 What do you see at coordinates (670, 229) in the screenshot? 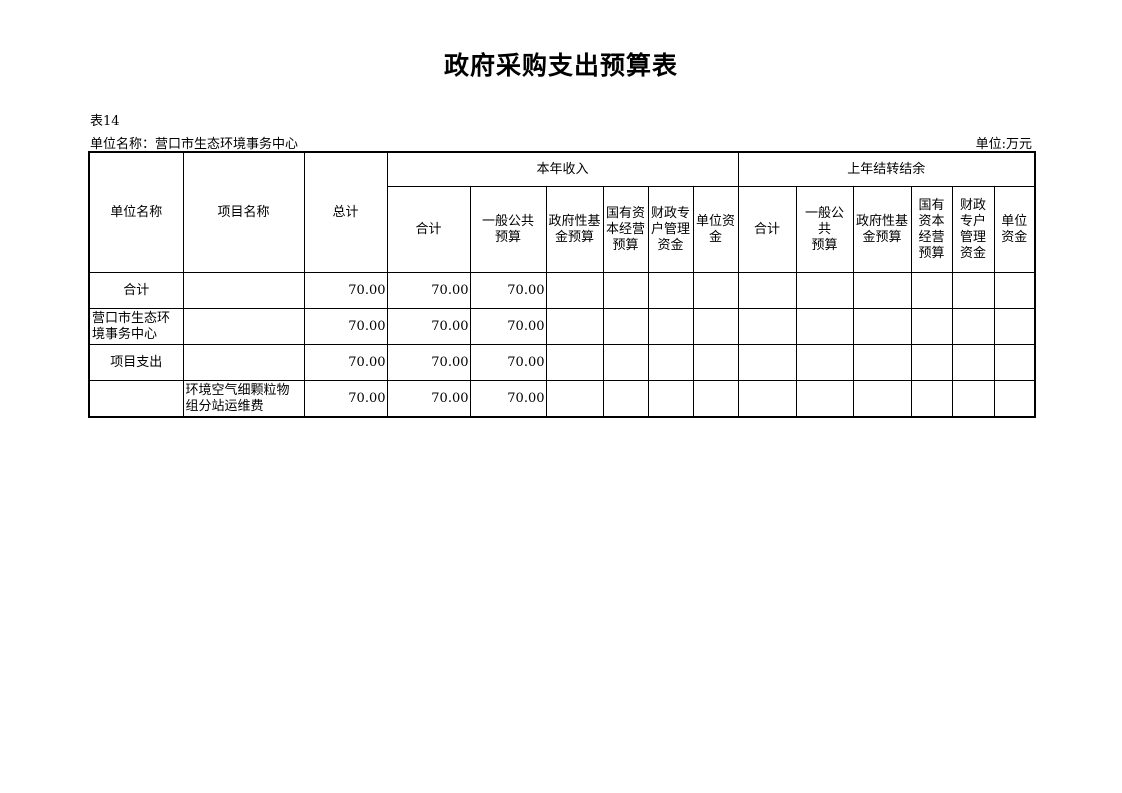
I see `header-current-sub: 财政专 户管理 资金` at bounding box center [670, 229].